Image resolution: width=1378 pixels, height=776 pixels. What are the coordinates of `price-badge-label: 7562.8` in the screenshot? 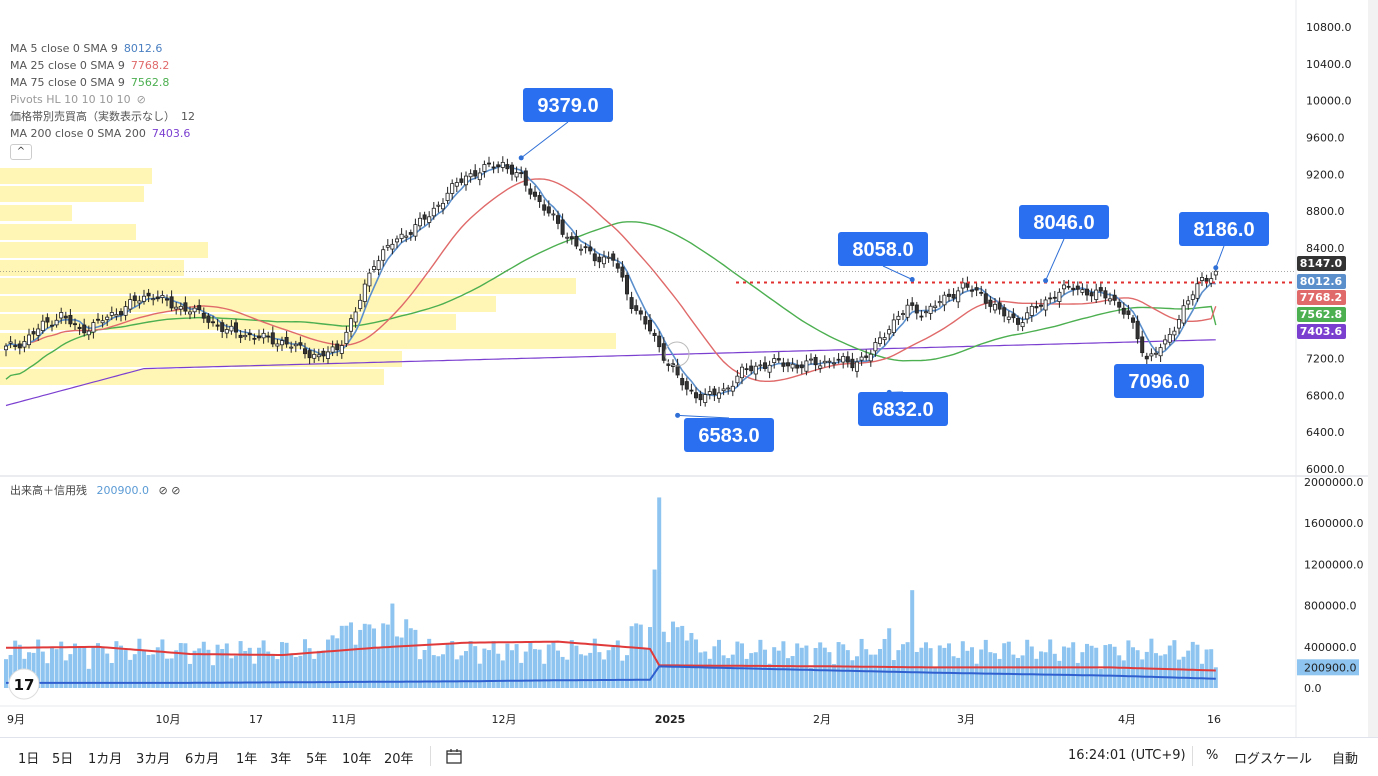 It's located at (1321, 314).